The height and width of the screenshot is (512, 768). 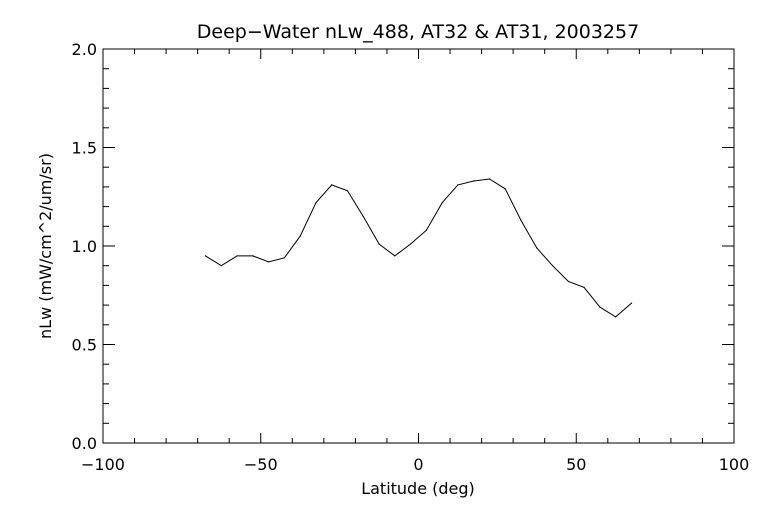 I want to click on y-tick-label: 2.0, so click(x=84, y=49).